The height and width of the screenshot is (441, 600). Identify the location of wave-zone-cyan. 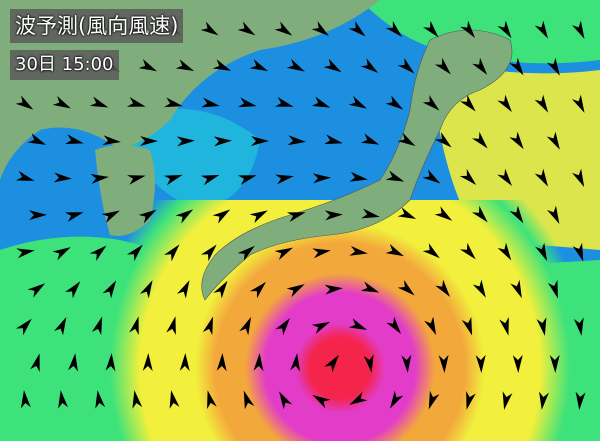
(190, 159).